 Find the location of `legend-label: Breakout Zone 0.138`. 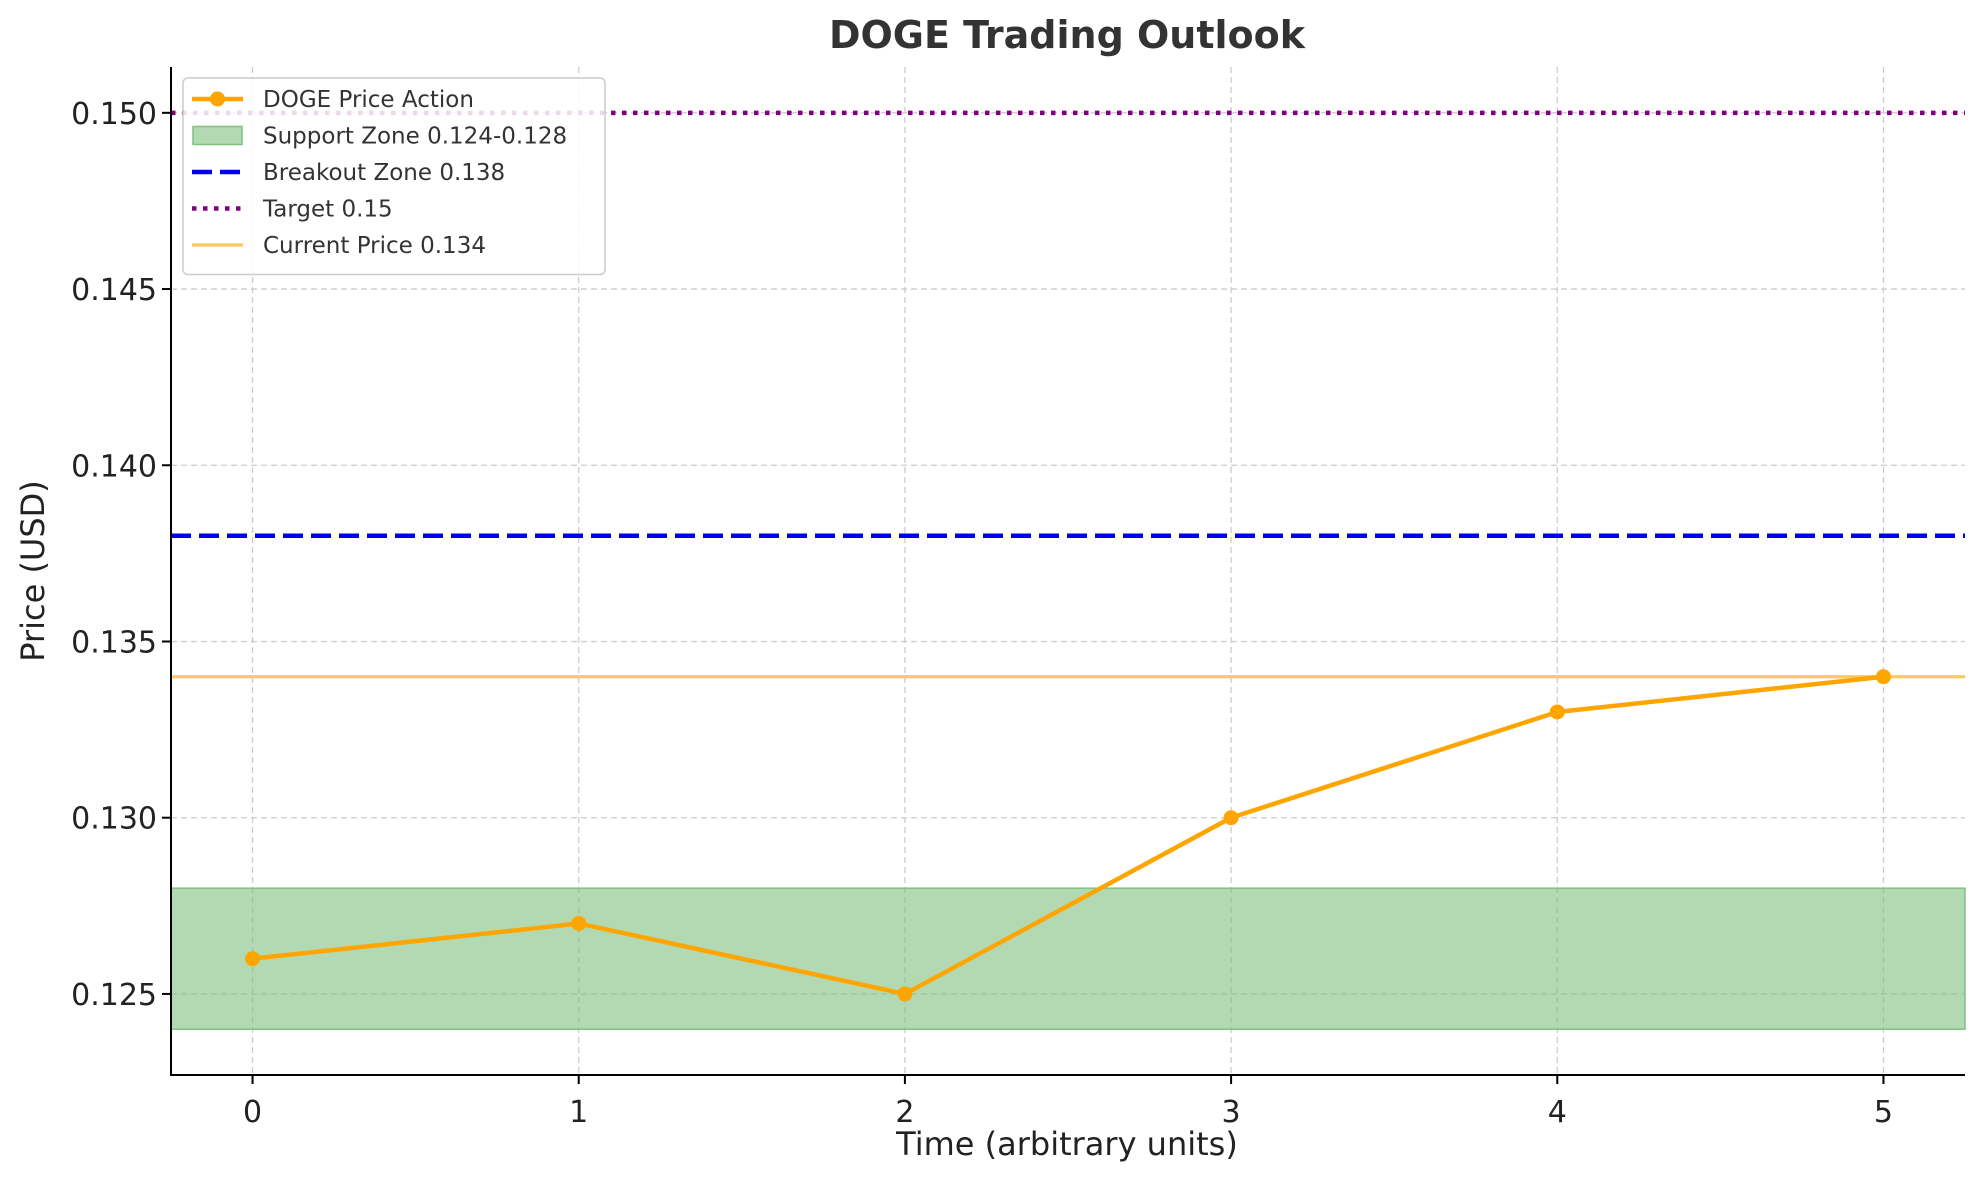

legend-label: Breakout Zone 0.138 is located at coordinates (384, 173).